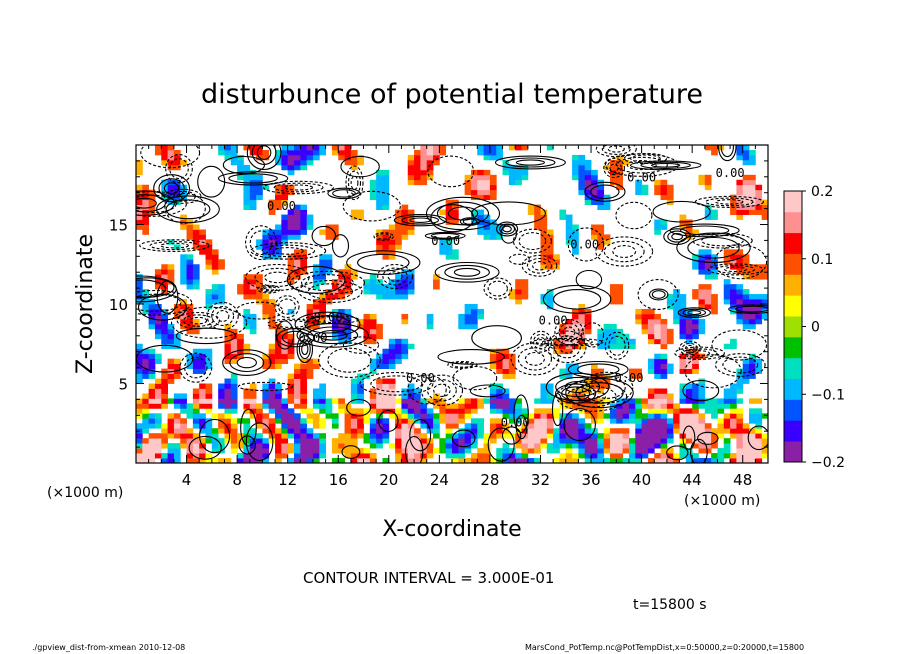  What do you see at coordinates (187, 480) in the screenshot?
I see `x-tick-label-0: 4` at bounding box center [187, 480].